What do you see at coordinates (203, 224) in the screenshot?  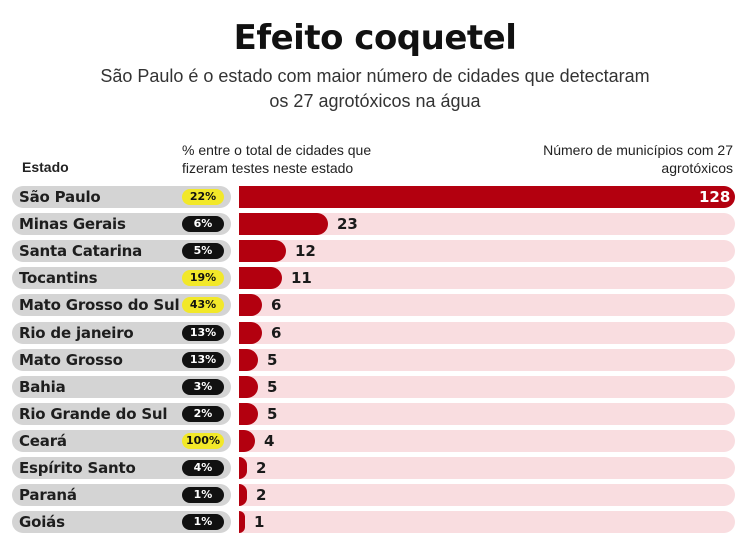 I see `percent-badge: 6%` at bounding box center [203, 224].